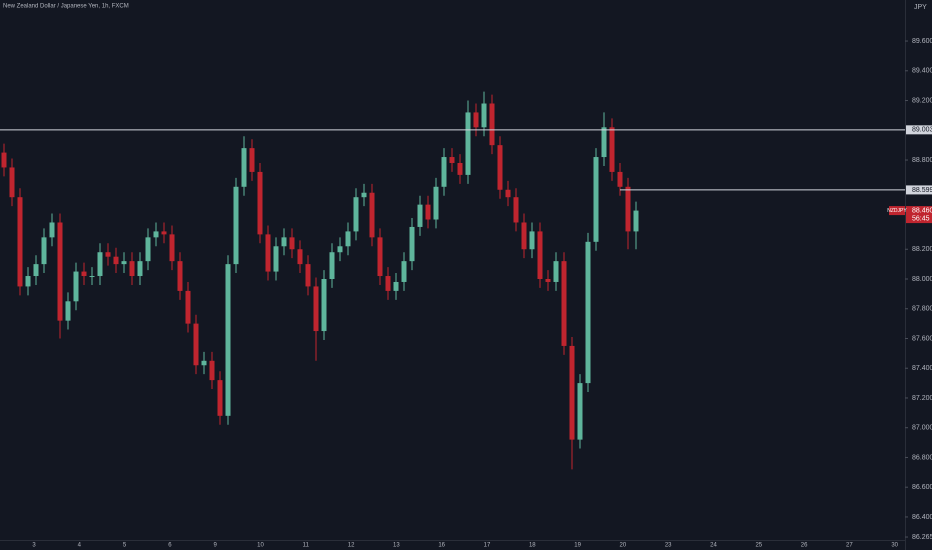  What do you see at coordinates (80, 546) in the screenshot?
I see `x-tick-label: 4` at bounding box center [80, 546].